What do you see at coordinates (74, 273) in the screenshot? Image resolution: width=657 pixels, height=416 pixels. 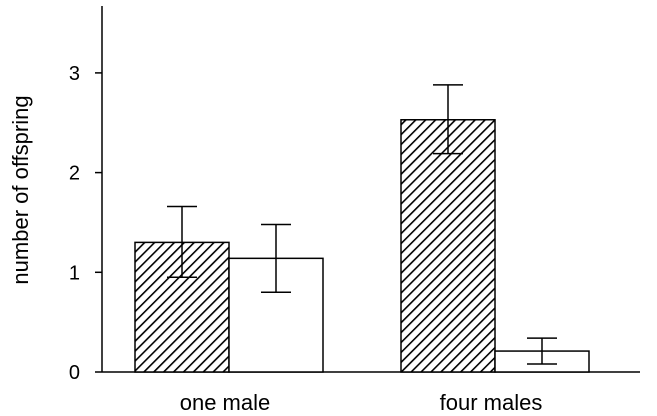 I see `y-tick-label: 1` at bounding box center [74, 273].